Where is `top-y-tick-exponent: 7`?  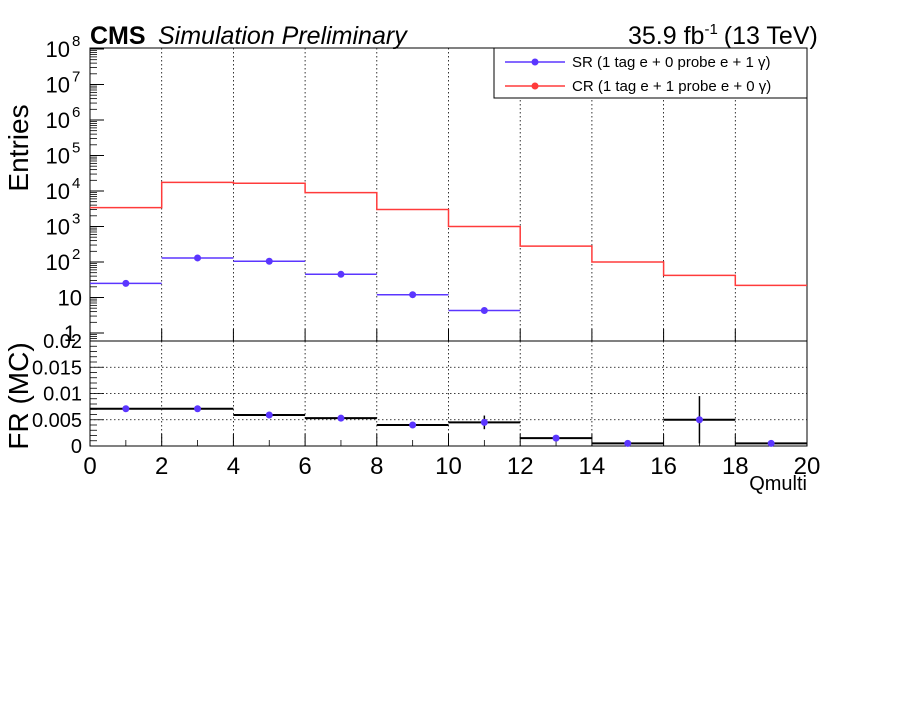
top-y-tick-exponent: 7 is located at coordinates (76, 77).